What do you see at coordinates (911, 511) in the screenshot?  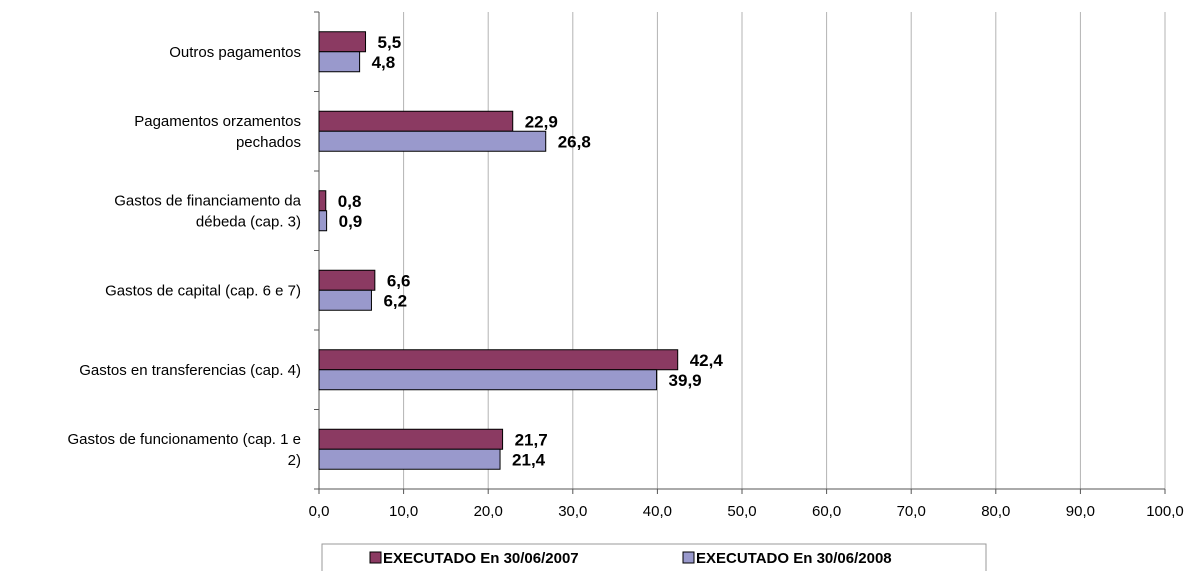 I see `x-tick-label: 70,0` at bounding box center [911, 511].